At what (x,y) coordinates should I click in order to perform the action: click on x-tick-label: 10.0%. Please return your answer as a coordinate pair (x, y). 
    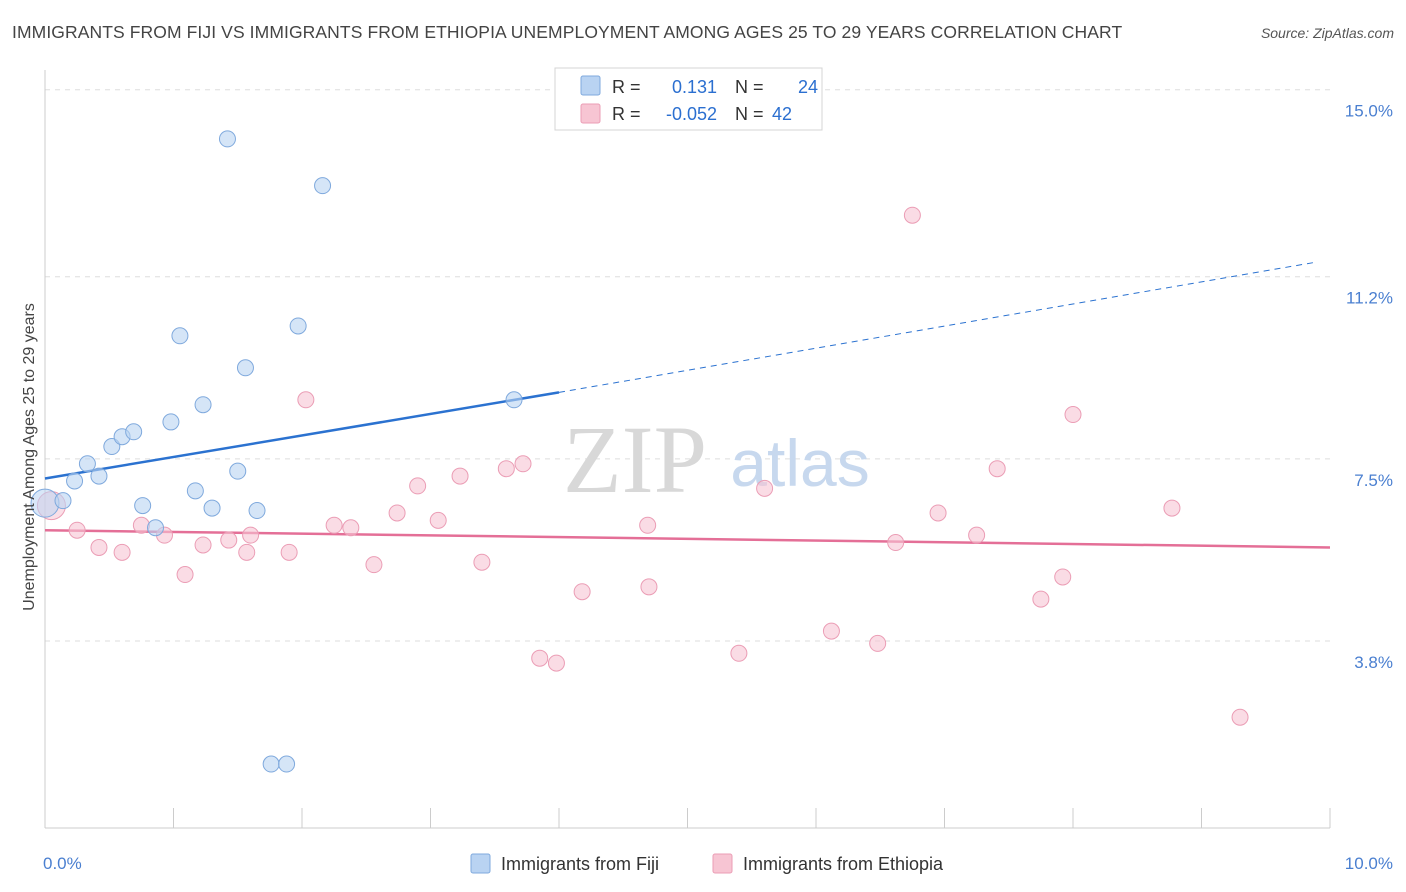
    Looking at the image, I should click on (1369, 863).